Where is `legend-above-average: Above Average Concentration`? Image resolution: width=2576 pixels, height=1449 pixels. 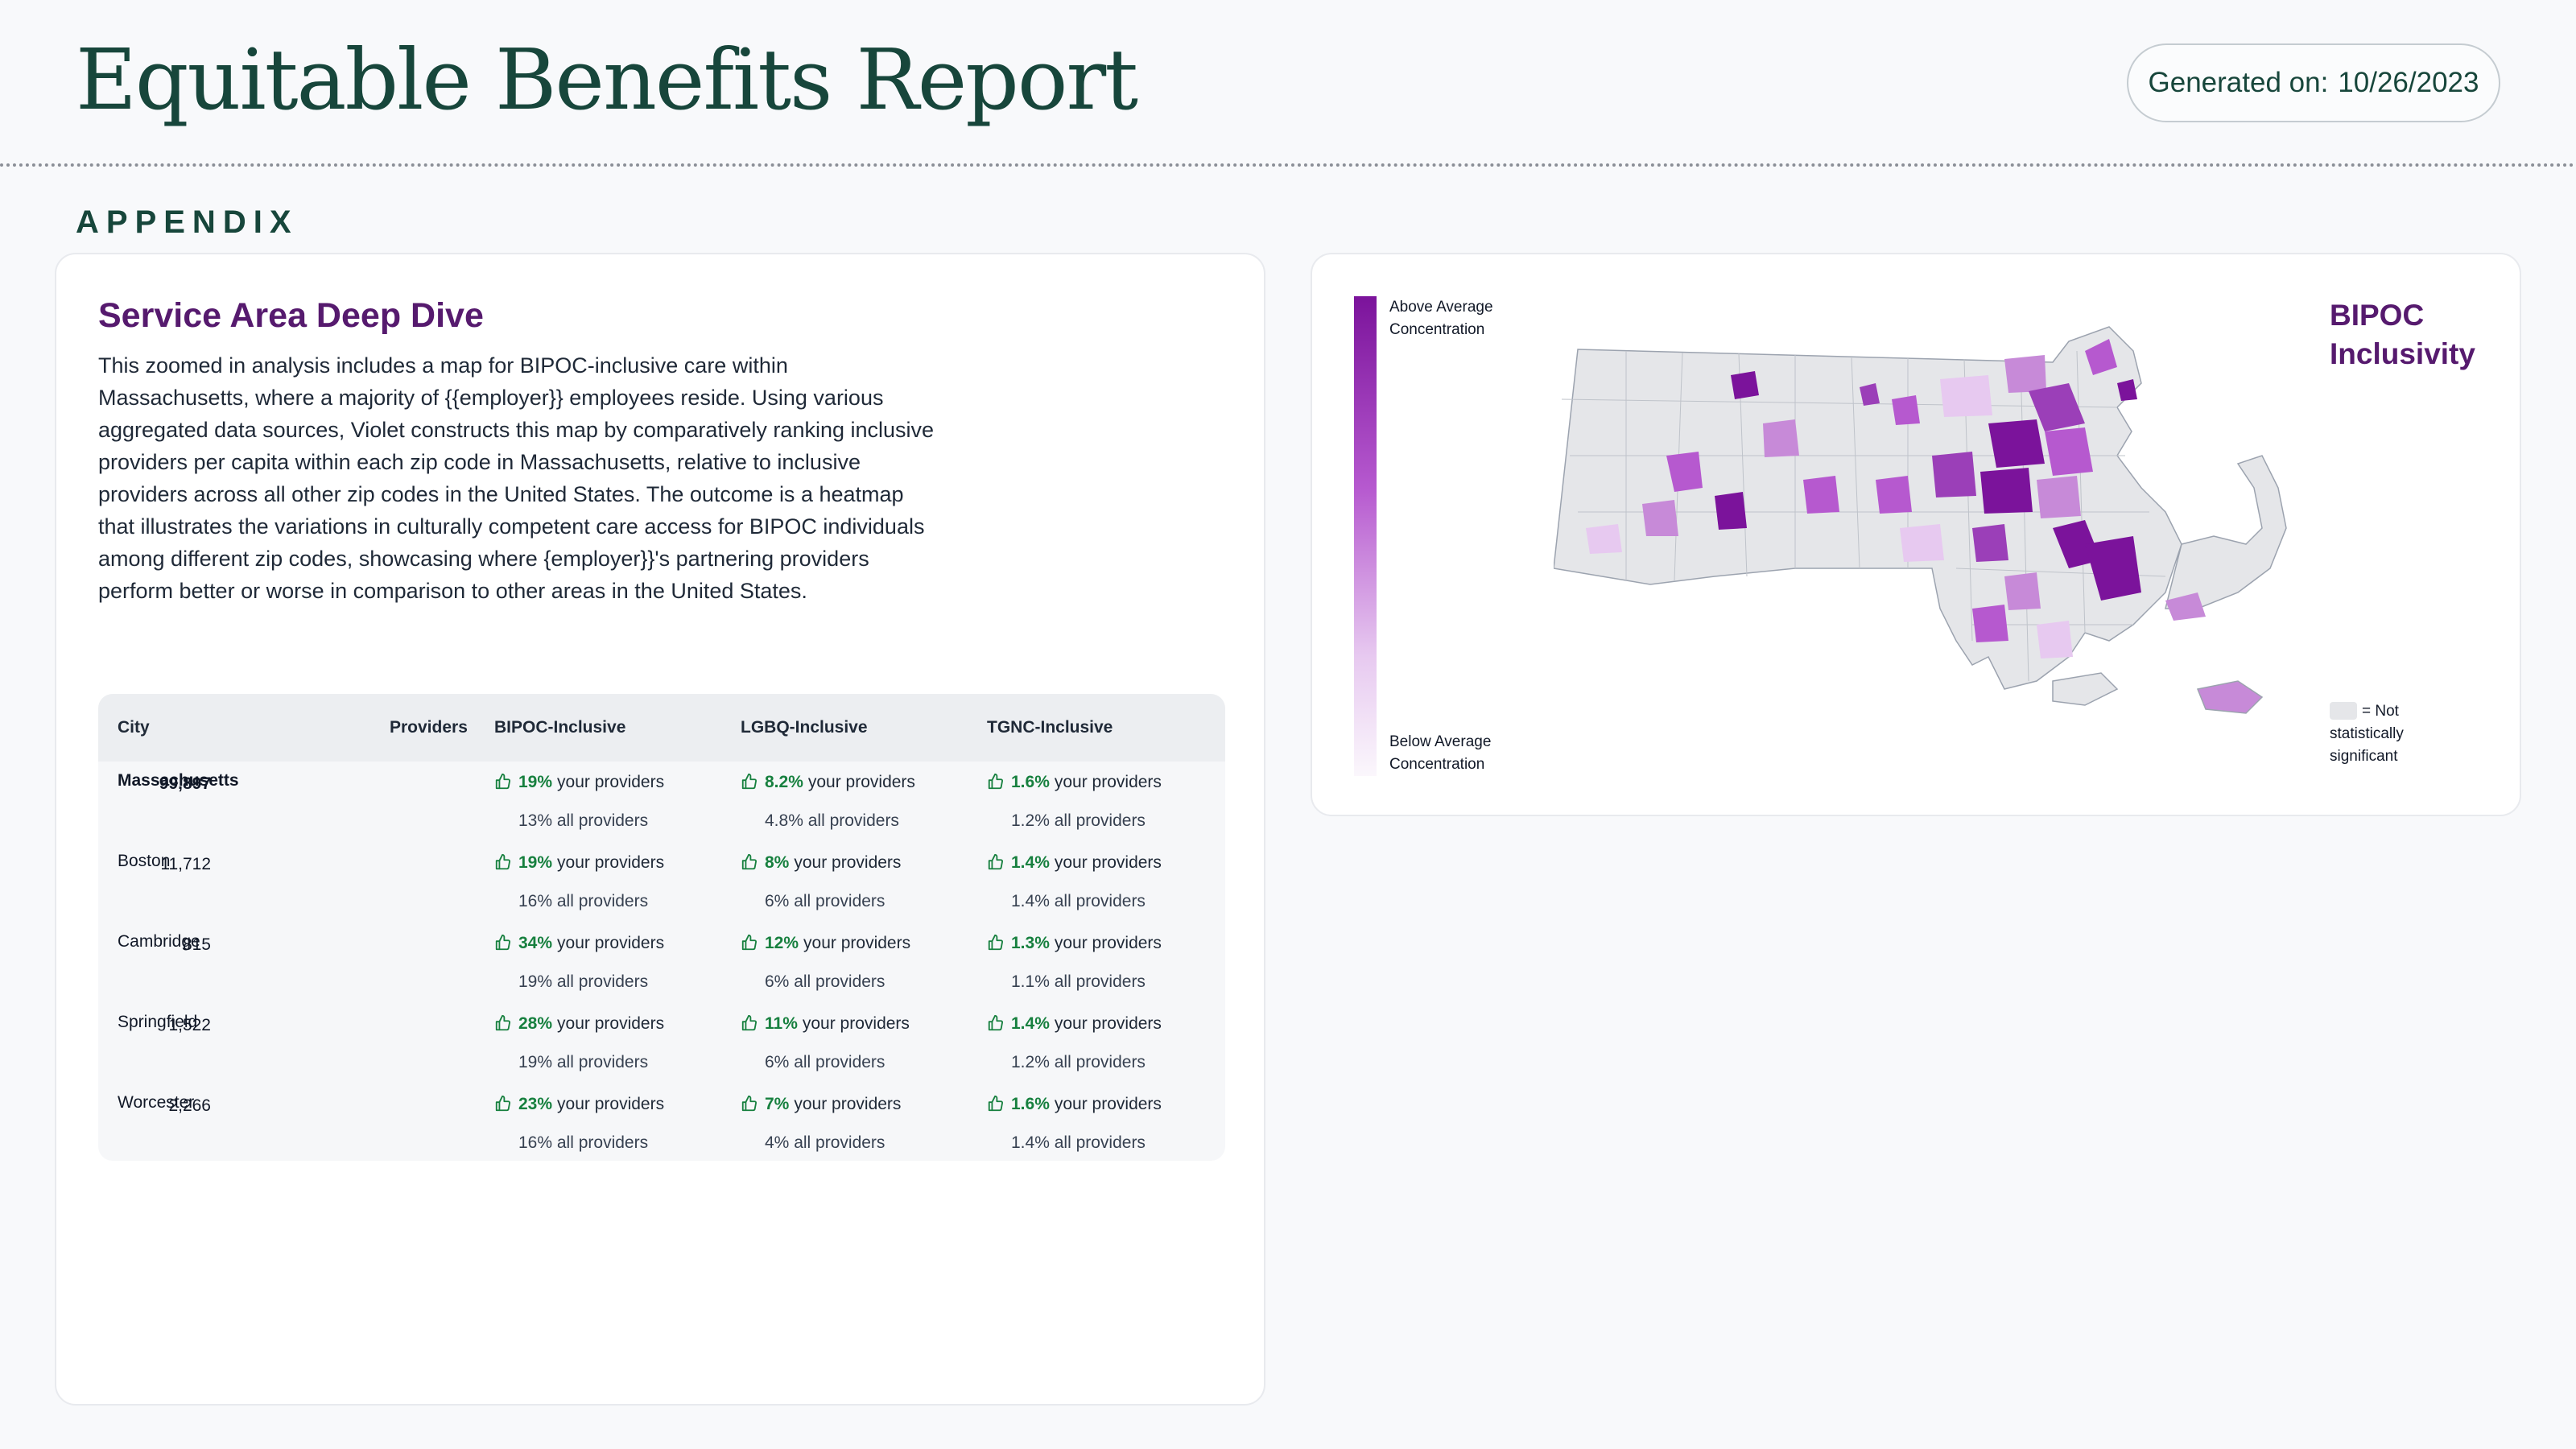 legend-above-average: Above Average Concentration is located at coordinates (1441, 318).